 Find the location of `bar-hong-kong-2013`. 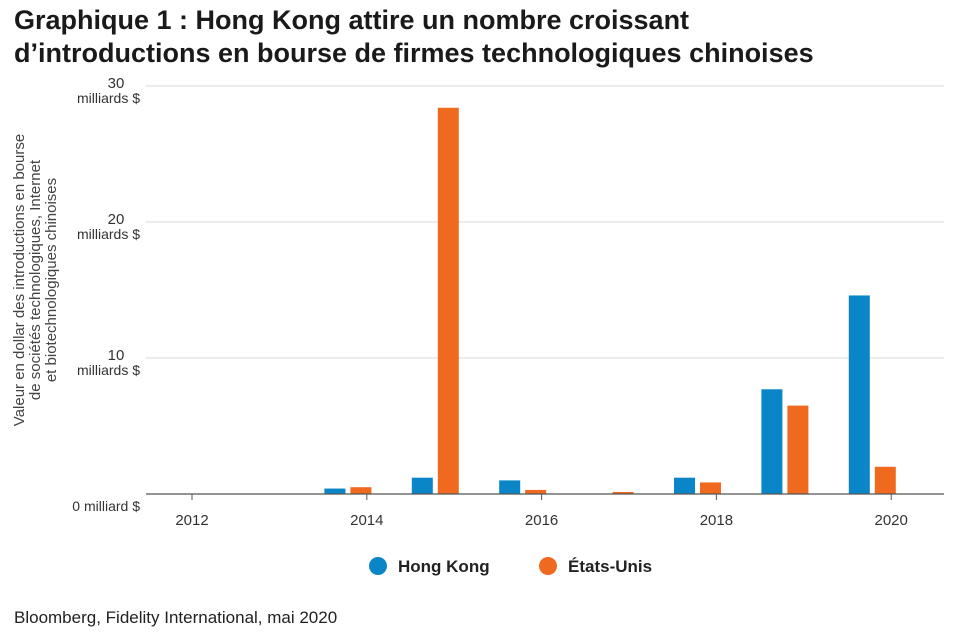

bar-hong-kong-2013 is located at coordinates (335, 491).